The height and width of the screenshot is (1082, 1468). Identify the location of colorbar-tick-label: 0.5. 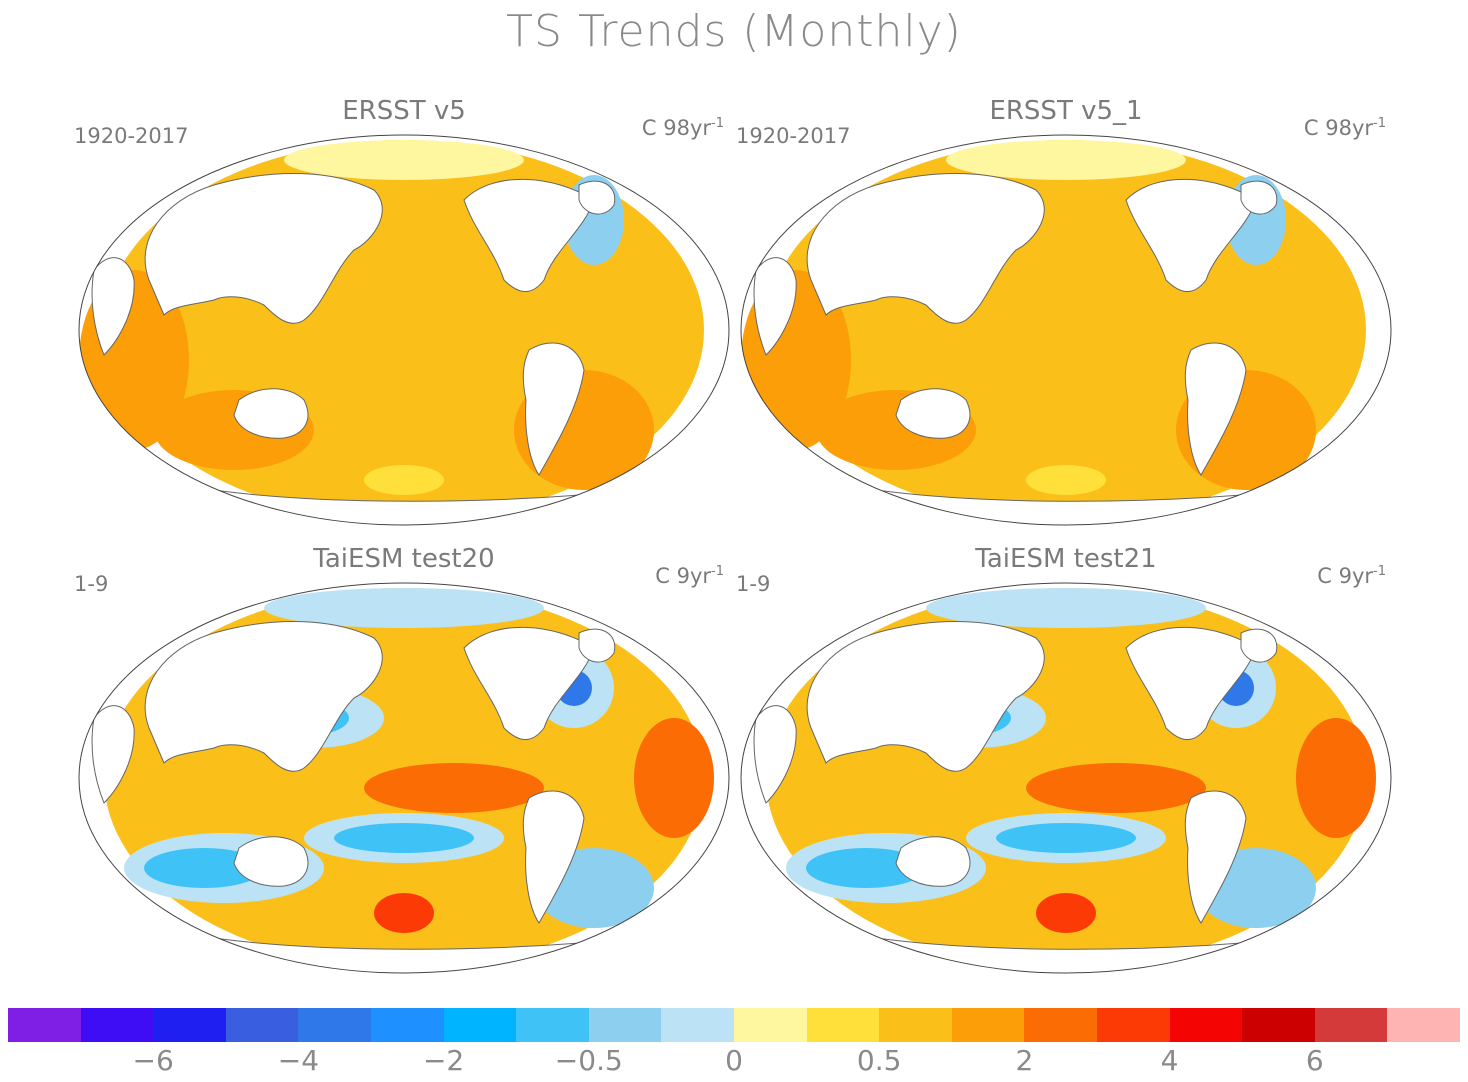
(879, 1060).